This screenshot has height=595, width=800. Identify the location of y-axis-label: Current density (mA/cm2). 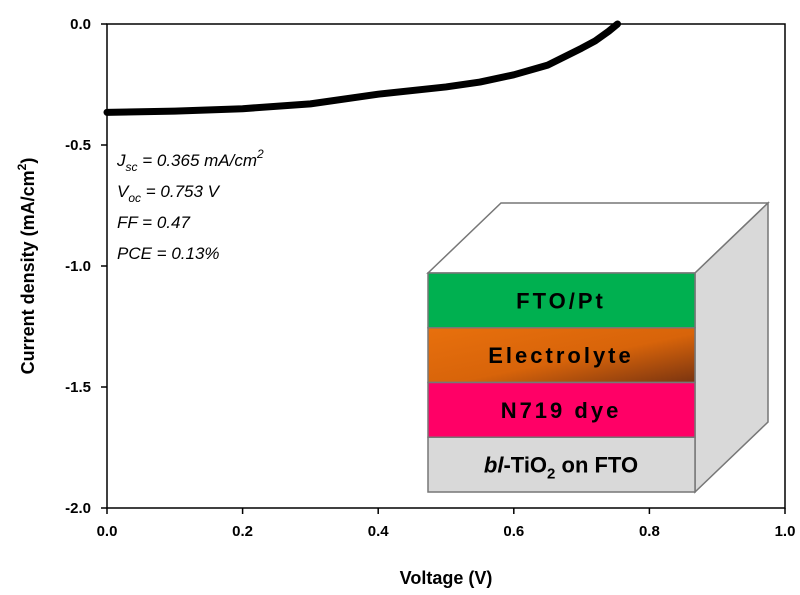
(26, 266).